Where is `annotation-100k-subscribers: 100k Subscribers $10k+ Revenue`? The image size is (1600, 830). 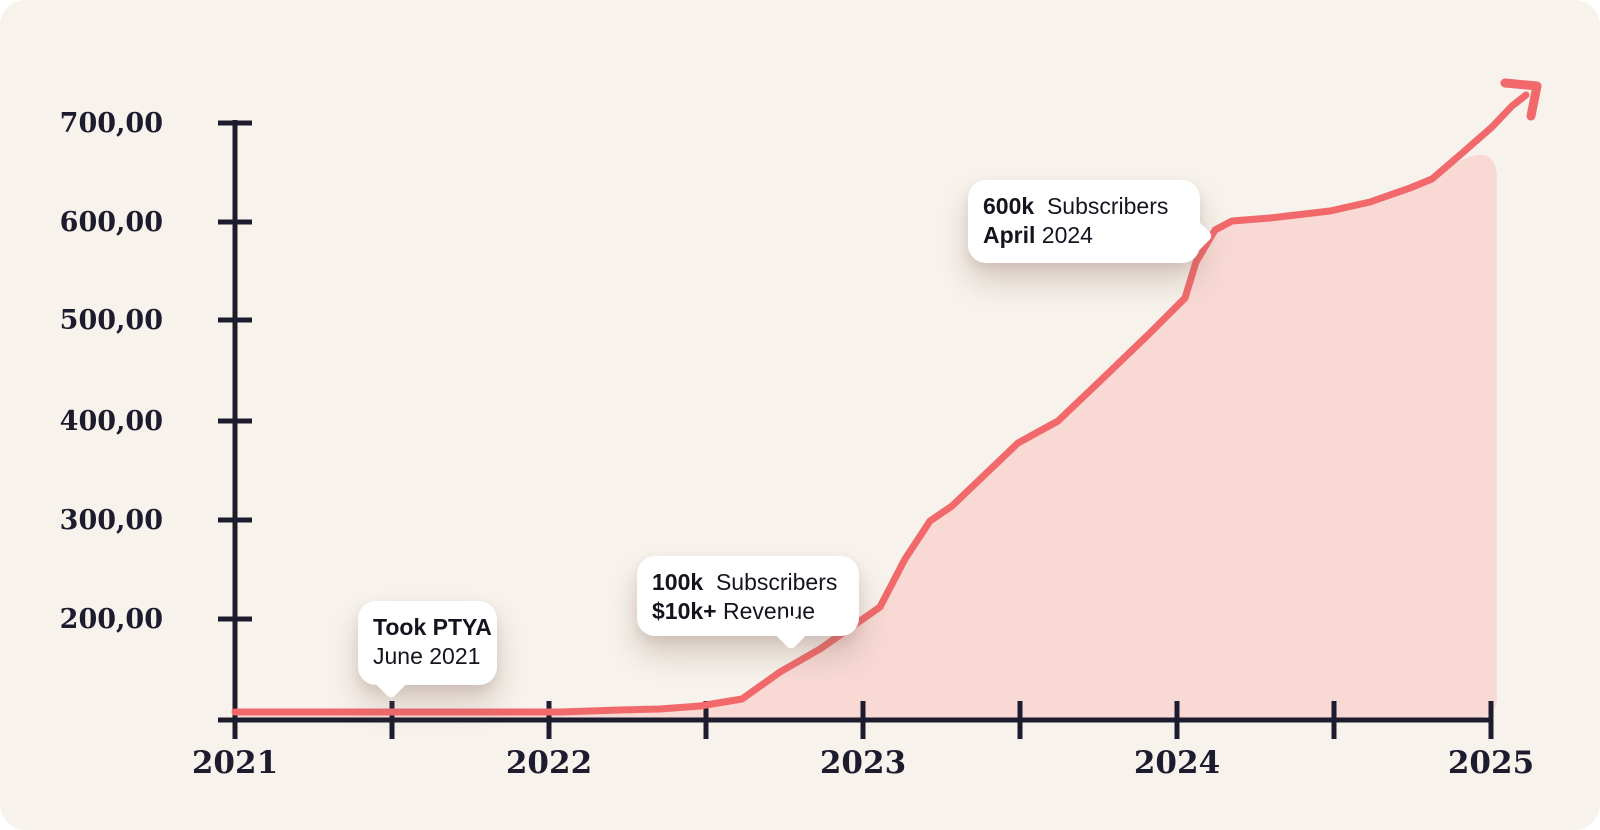
annotation-100k-subscribers: 100k Subscribers $10k+ Revenue is located at coordinates (748, 603).